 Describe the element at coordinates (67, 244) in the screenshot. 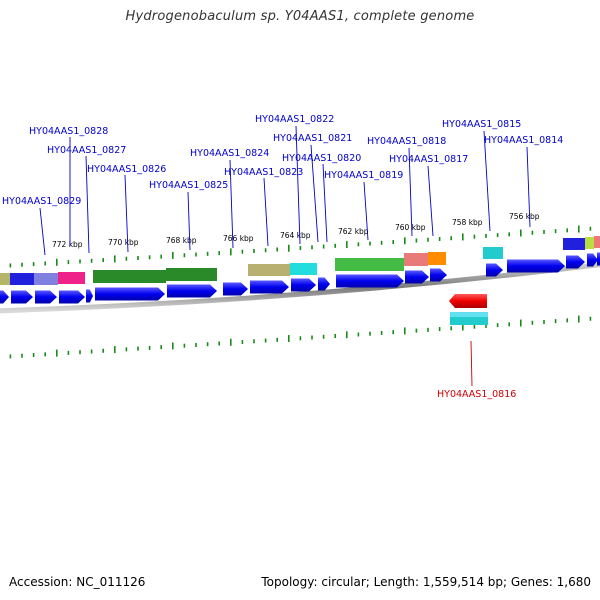

I see `kbp-label: 772 kbp` at that location.